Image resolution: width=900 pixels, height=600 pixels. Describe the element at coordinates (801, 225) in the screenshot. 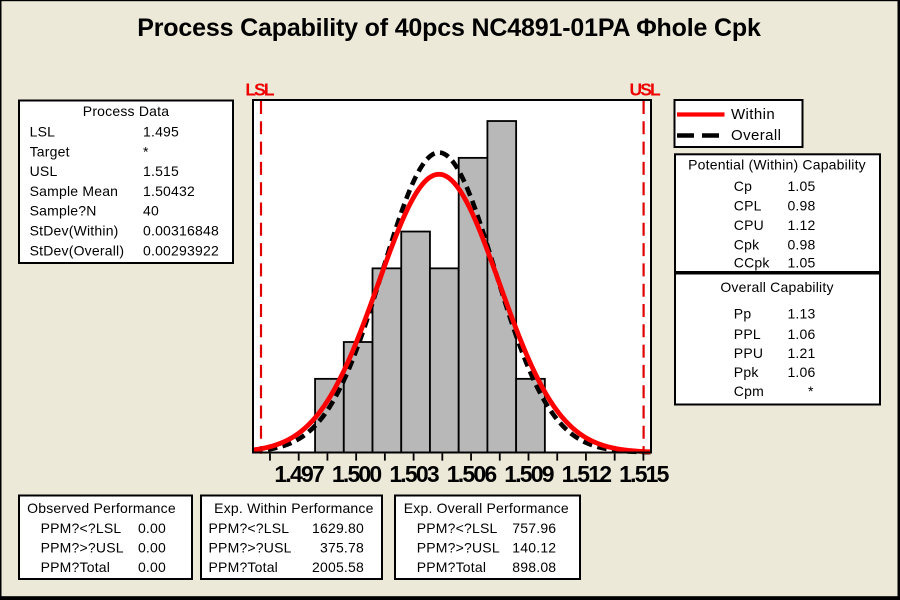

I see `svg-text: 1.12` at that location.